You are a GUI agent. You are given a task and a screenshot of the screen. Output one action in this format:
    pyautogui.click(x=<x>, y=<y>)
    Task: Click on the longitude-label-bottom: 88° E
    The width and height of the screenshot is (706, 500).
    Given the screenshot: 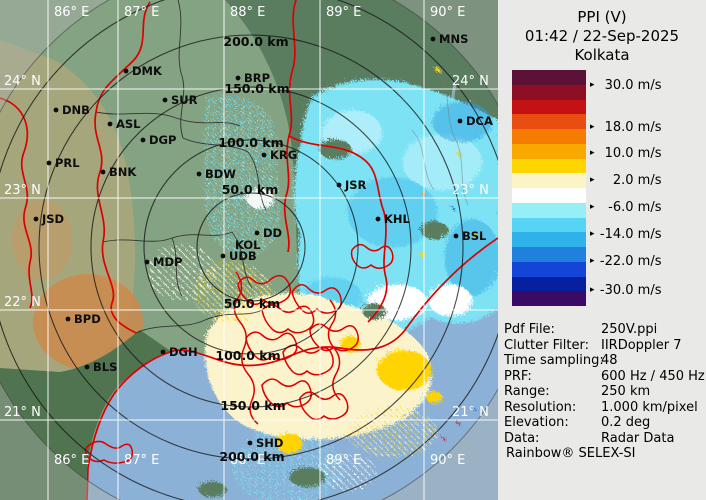 What is the action you would take?
    pyautogui.click(x=247, y=460)
    